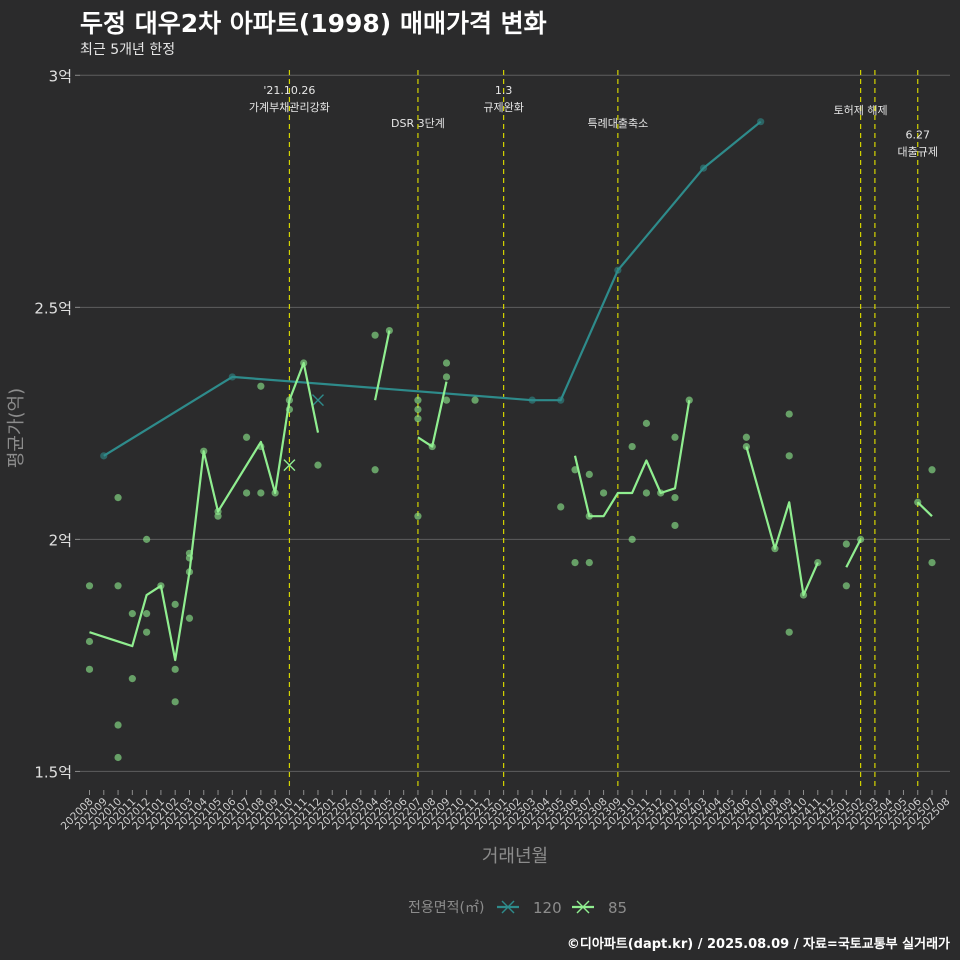 The height and width of the screenshot is (960, 960). I want to click on legend-label: 85, so click(617, 908).